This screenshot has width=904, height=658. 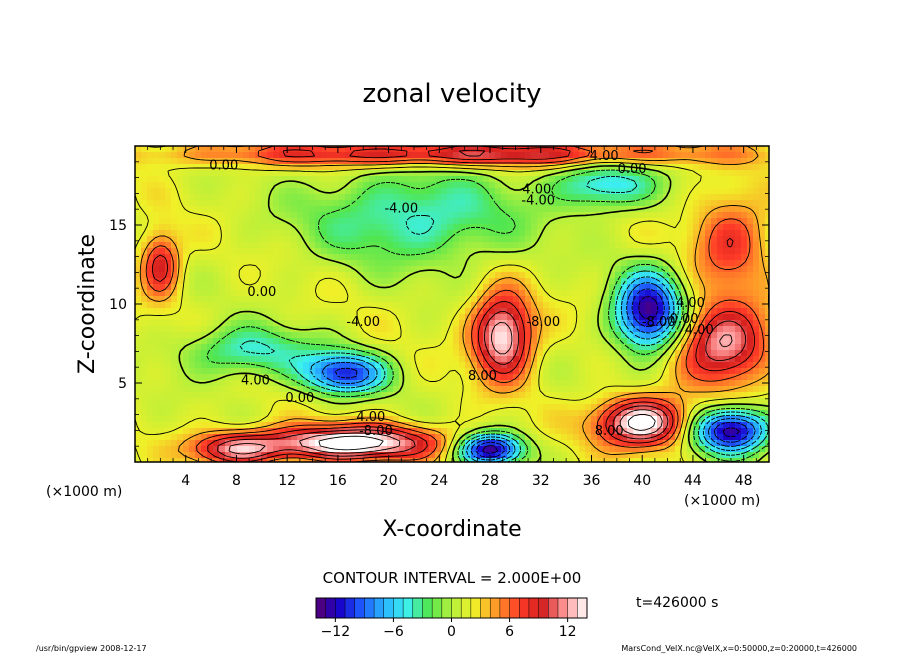 I want to click on x-unit-label-right: (×1000 m), so click(x=722, y=501).